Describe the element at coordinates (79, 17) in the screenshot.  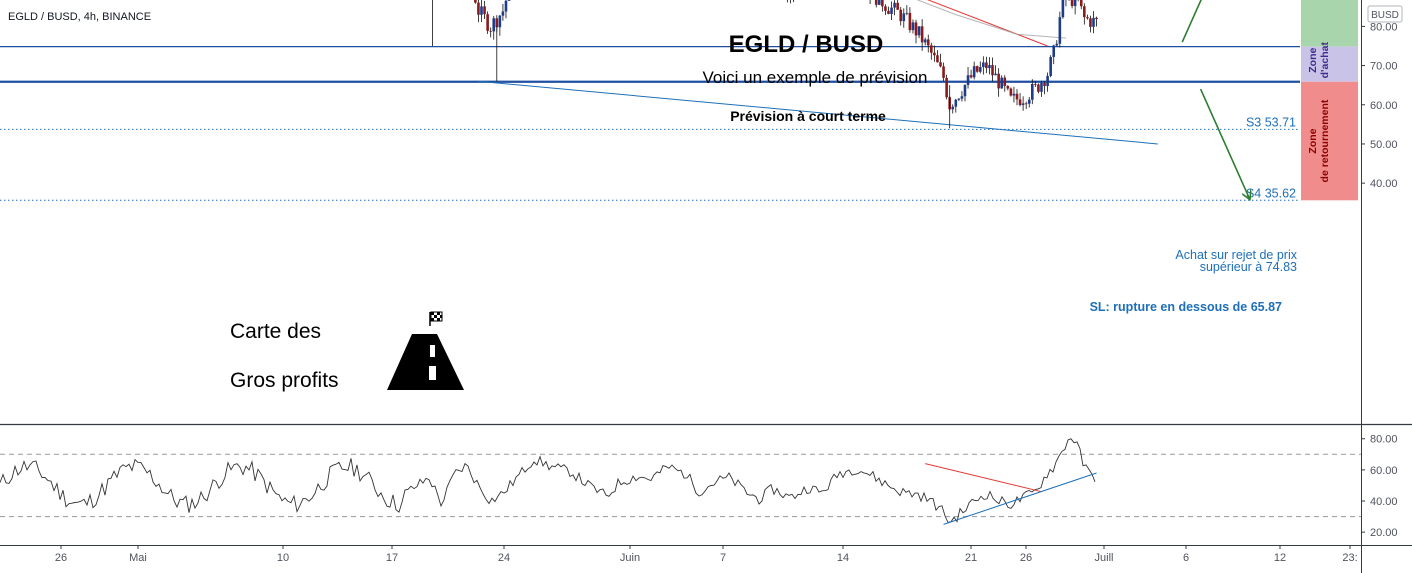
I see `symbol-label: EGLD / BUSD, 4h, BINANCE` at that location.